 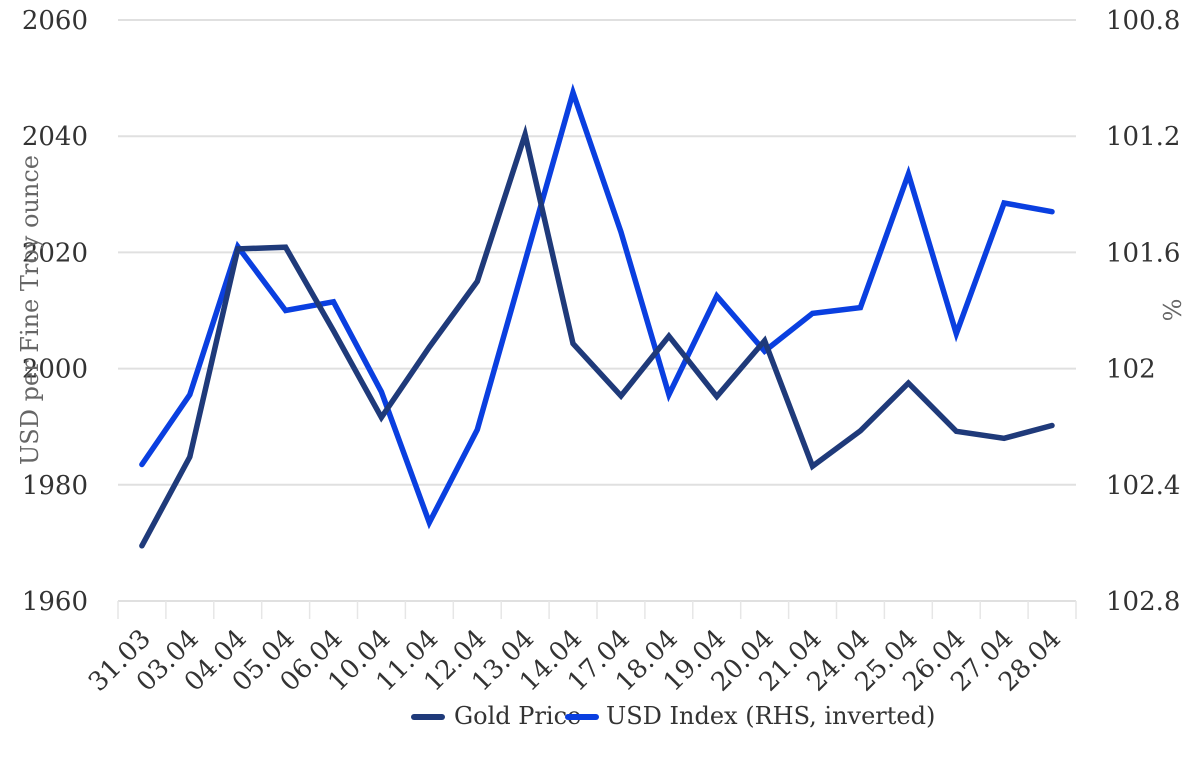 What do you see at coordinates (55, 253) in the screenshot?
I see `y-tick-label-left: 2020` at bounding box center [55, 253].